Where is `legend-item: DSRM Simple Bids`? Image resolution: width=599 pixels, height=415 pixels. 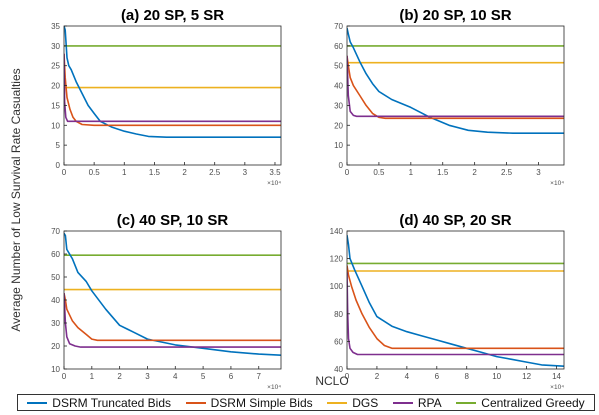 legend-item: DSRM Simple Bids is located at coordinates (249, 402).